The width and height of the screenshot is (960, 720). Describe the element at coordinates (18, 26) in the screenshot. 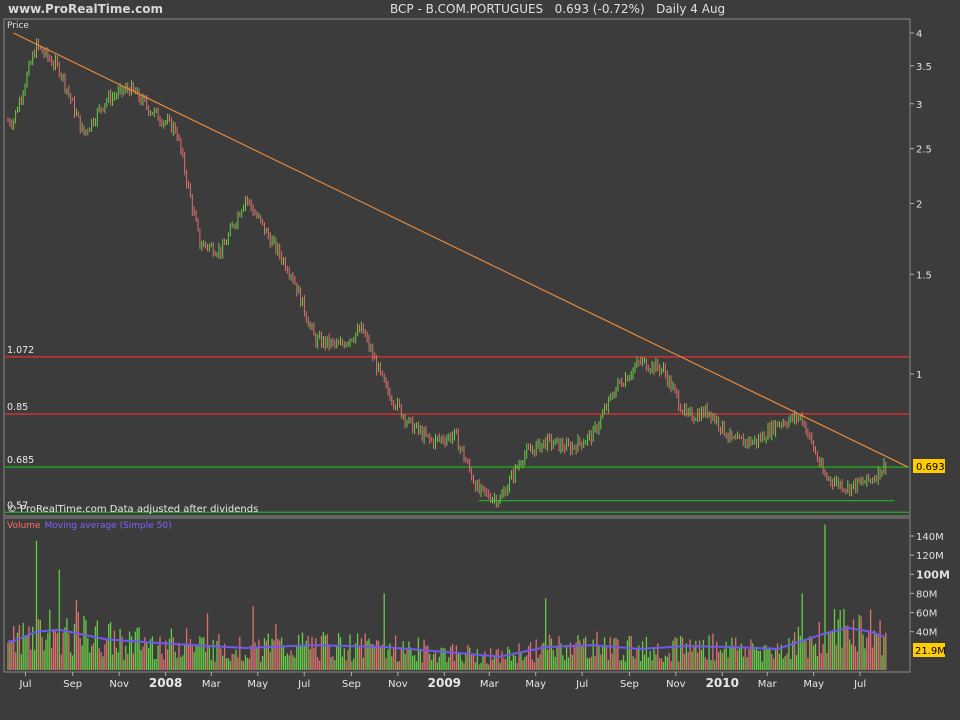

I see `price-panel-label: Price` at that location.